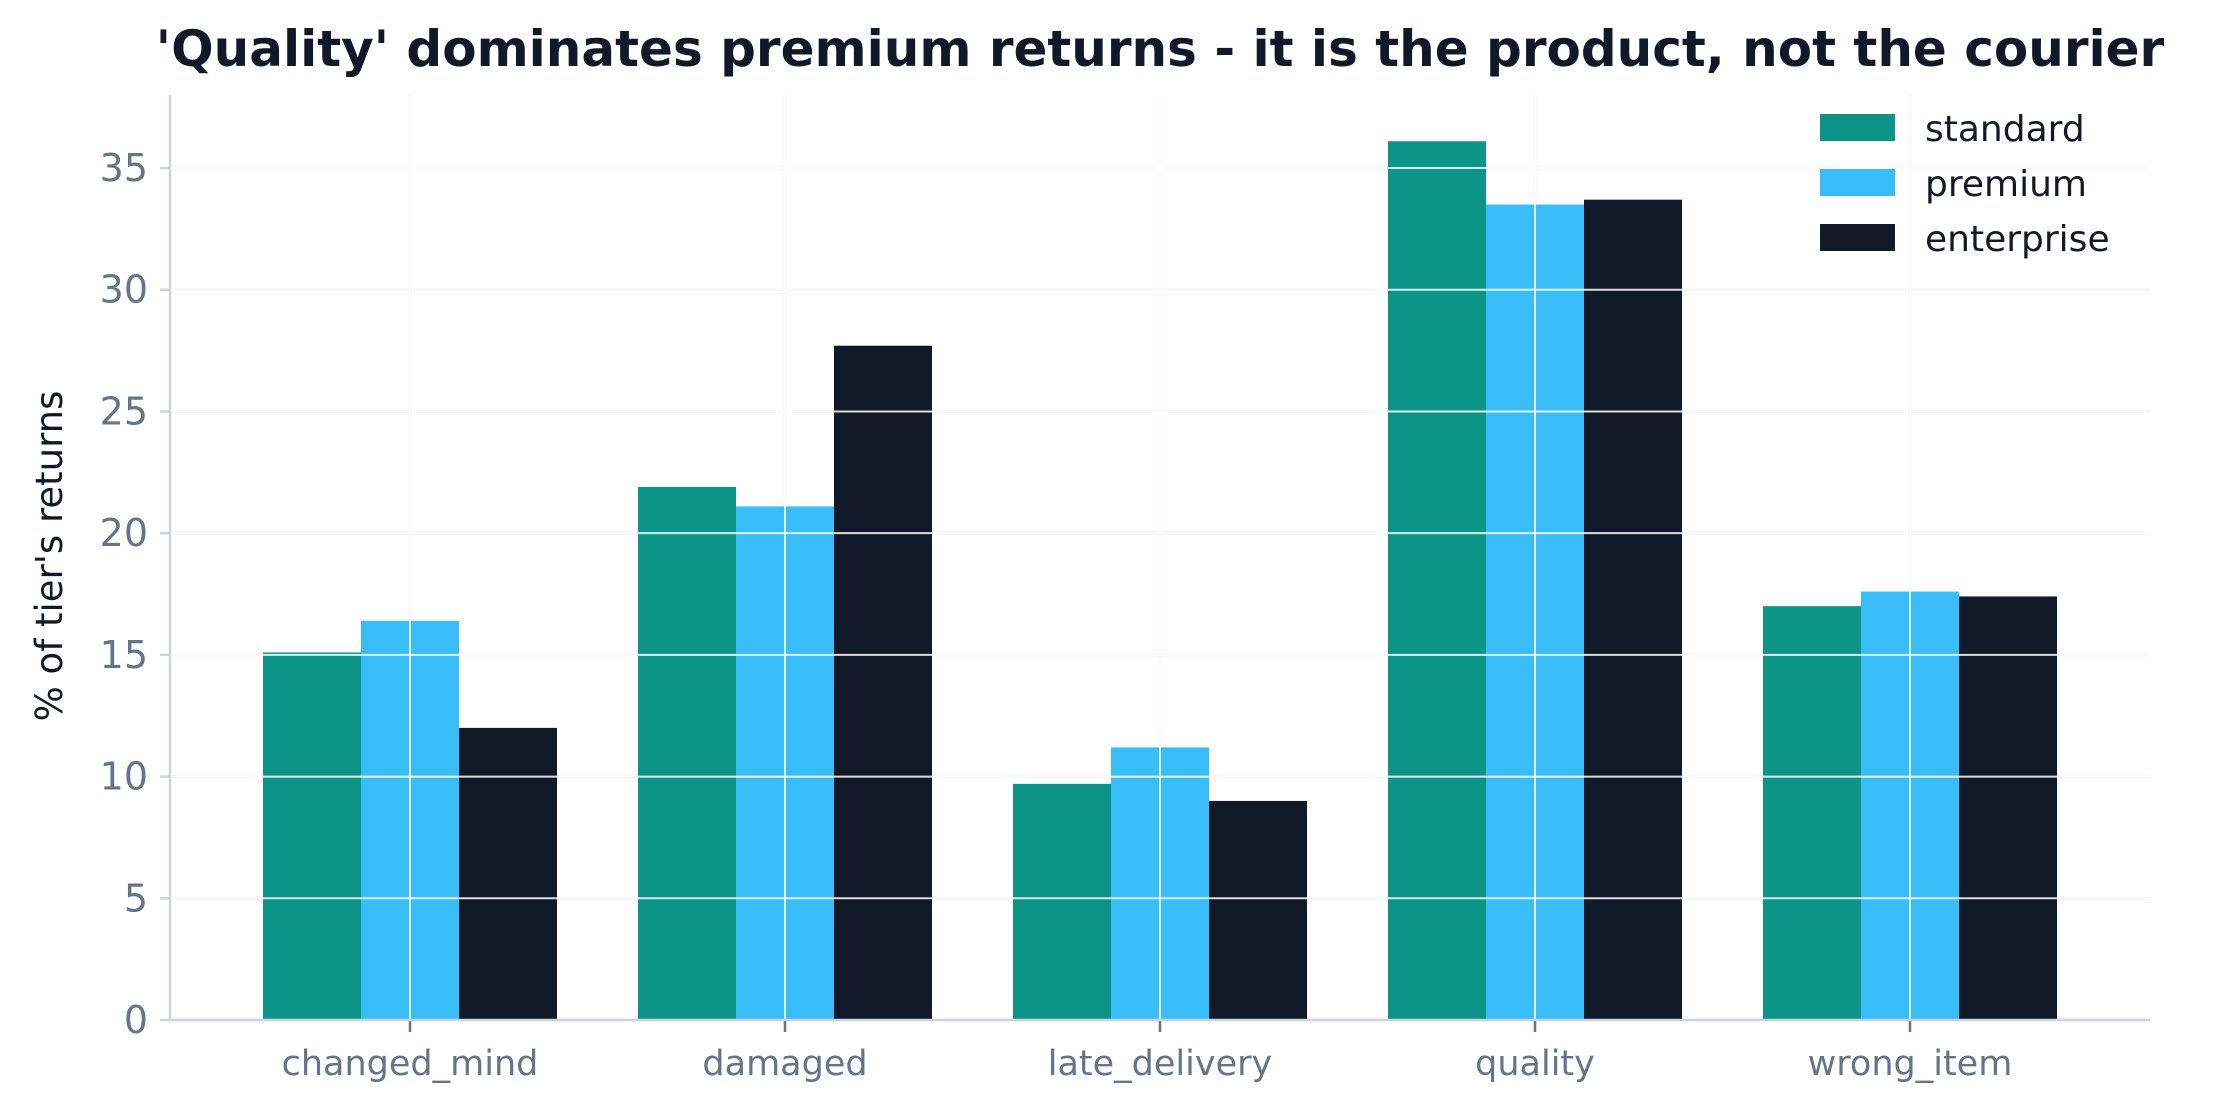 This screenshot has width=2236, height=1114. I want to click on bar-enterprise-wrong_item, so click(2008, 808).